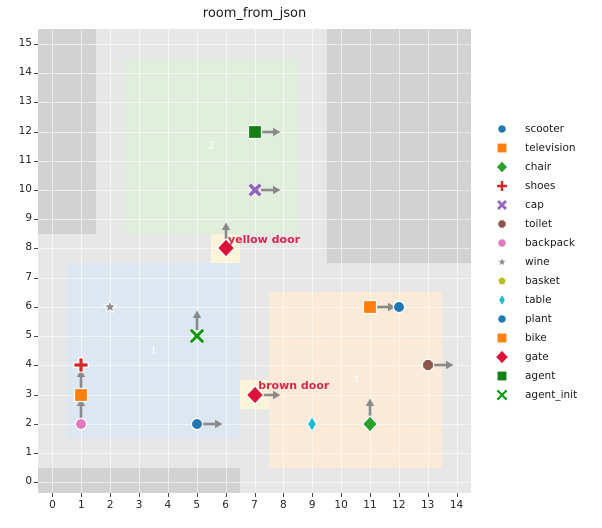 This screenshot has width=602, height=528. I want to click on marker-shoes, so click(81, 365).